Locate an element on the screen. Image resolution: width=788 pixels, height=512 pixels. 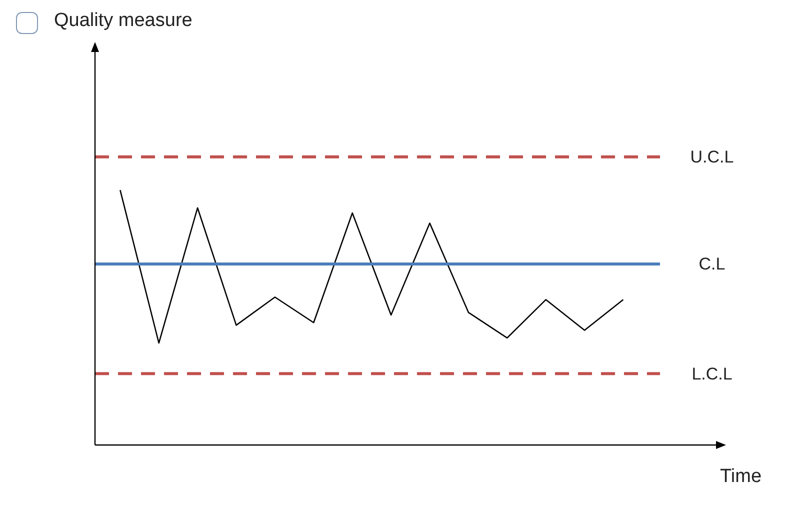
ref-line-label: U.C.L is located at coordinates (712, 157).